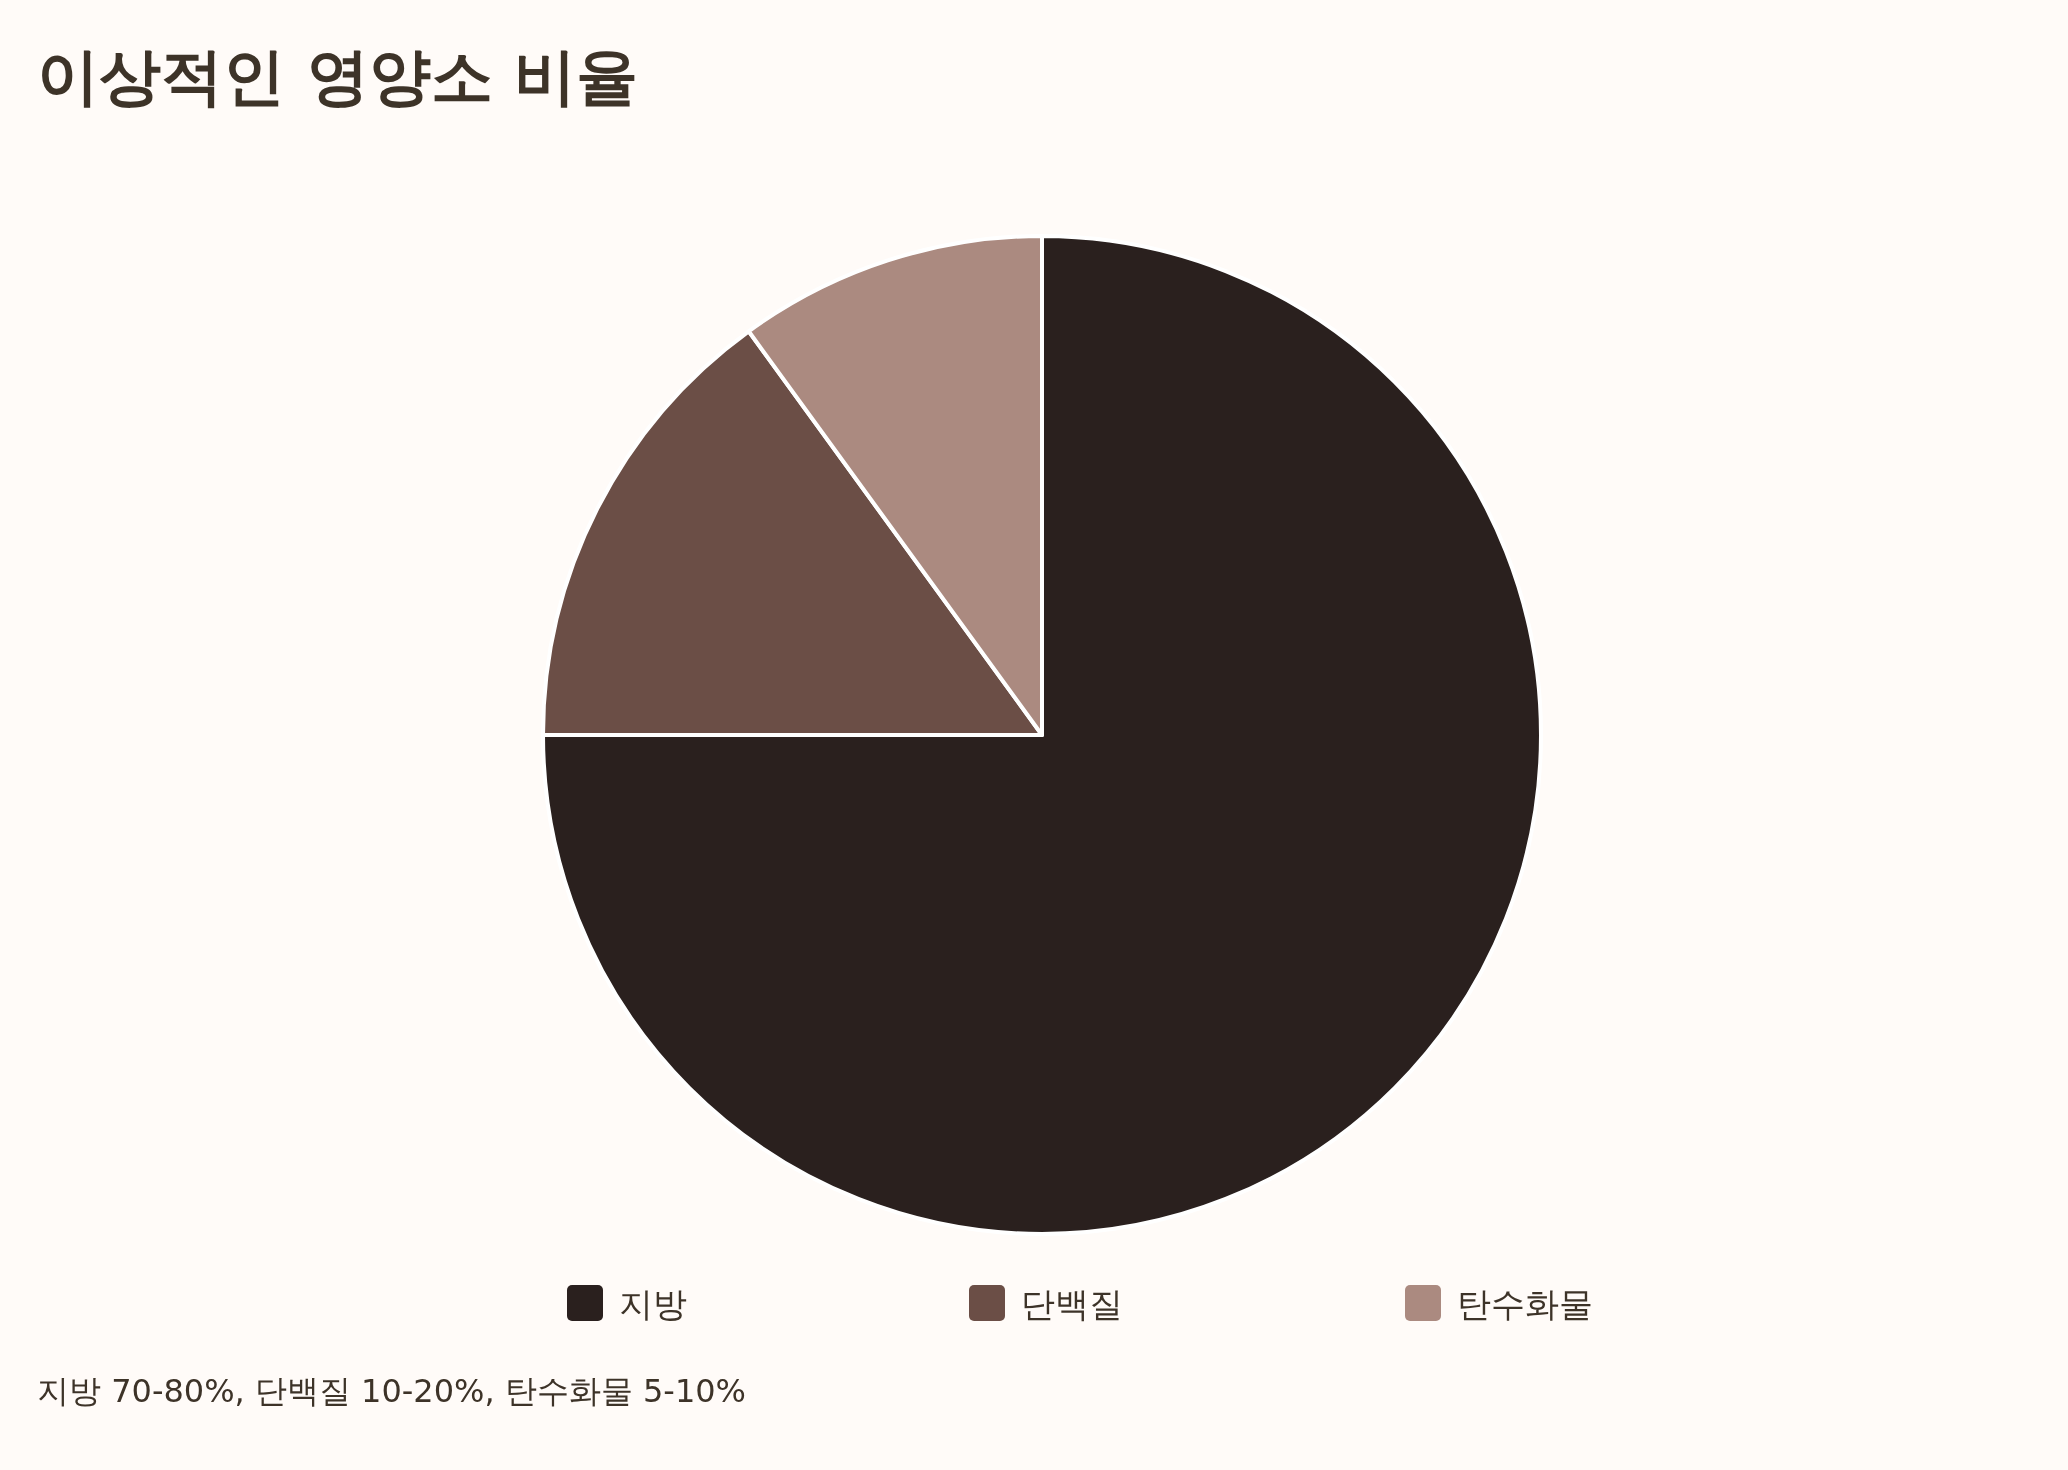  Describe the element at coordinates (392, 1391) in the screenshot. I see `text: 지방 70-80%, 단백질 10-20%, 탄수화물 5-10%` at that location.